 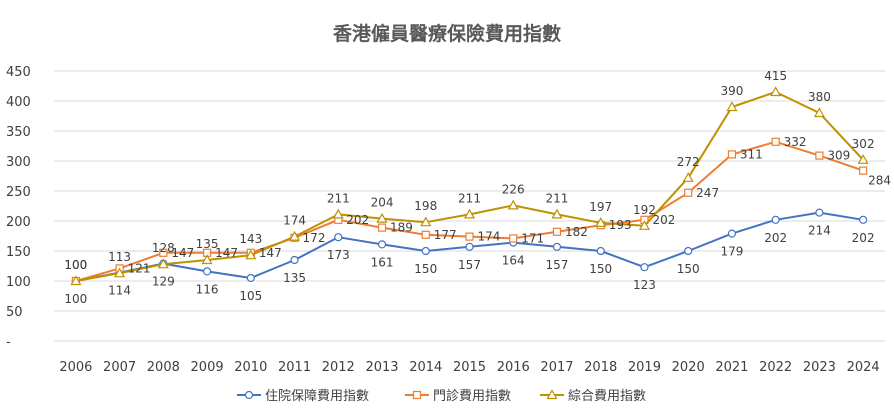 What do you see at coordinates (532, 238) in the screenshot?
I see `data-label: 171` at bounding box center [532, 238].